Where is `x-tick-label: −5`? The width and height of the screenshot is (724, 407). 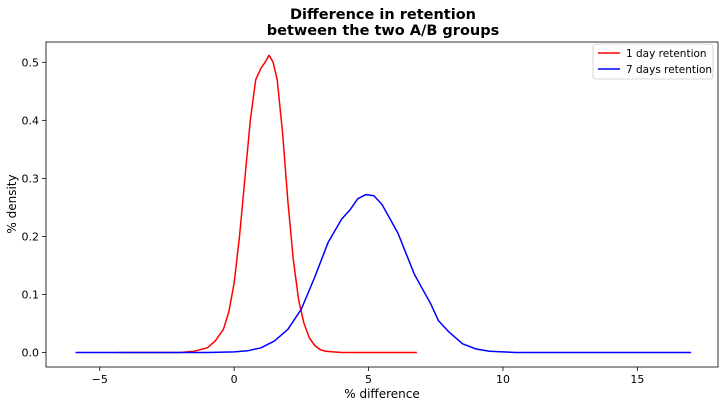
x-tick-label: −5 is located at coordinates (100, 379).